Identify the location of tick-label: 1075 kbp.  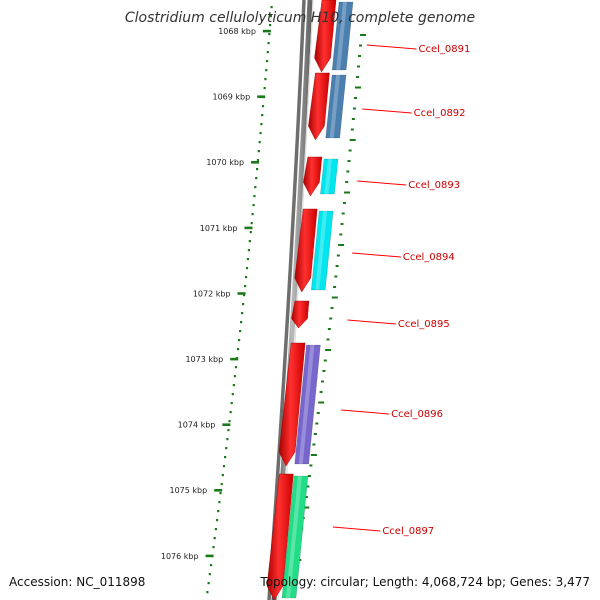
(188, 490).